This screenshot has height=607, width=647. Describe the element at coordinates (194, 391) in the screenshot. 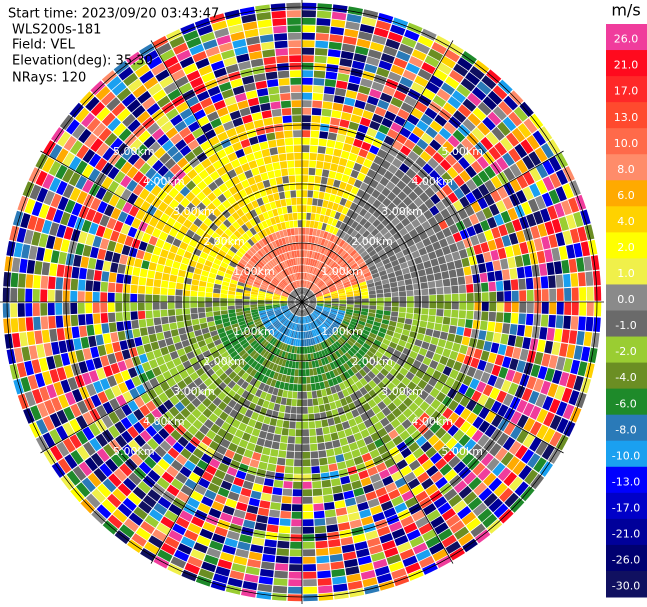

I see `ring-label: 3.00km` at that location.